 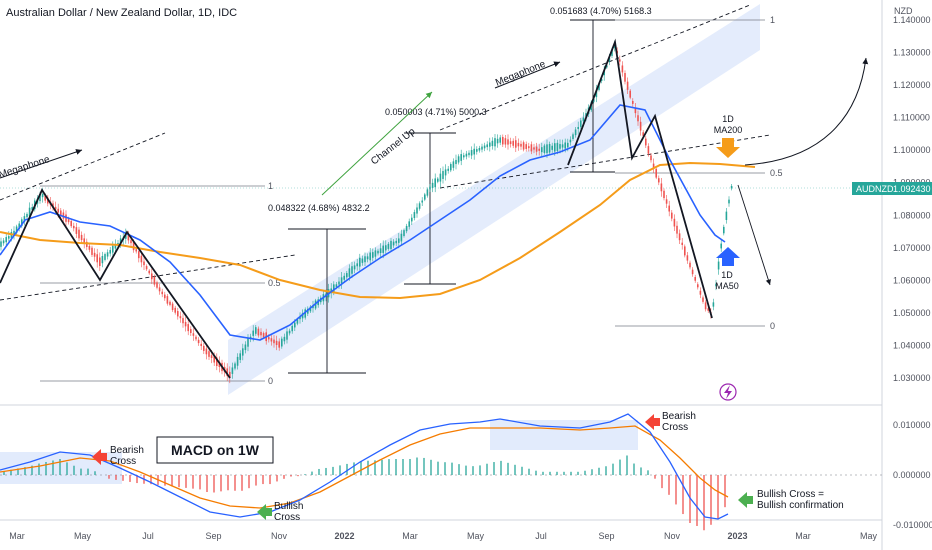 What do you see at coordinates (279, 536) in the screenshot?
I see `time-tick-label: Nov` at bounding box center [279, 536].